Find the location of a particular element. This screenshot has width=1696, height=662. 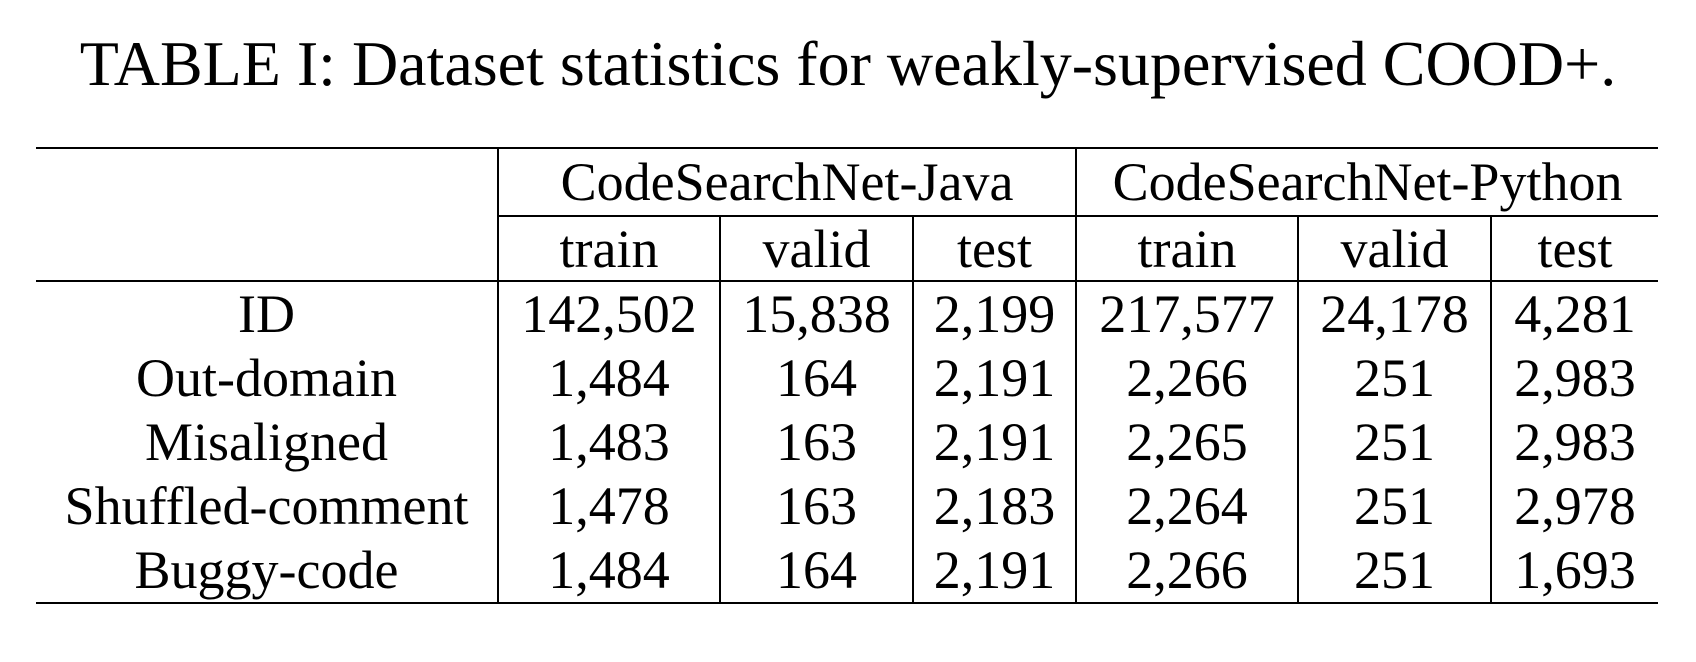

split-header-java-test: test is located at coordinates (994, 249).